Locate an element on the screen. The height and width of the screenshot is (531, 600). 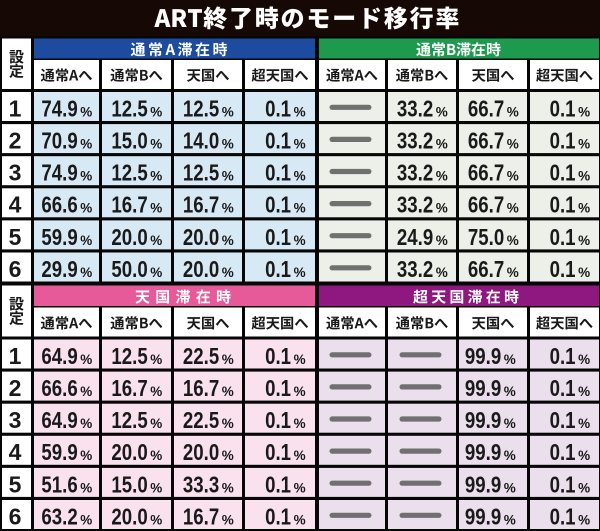
svg-text: 51.6 is located at coordinates (59, 484).